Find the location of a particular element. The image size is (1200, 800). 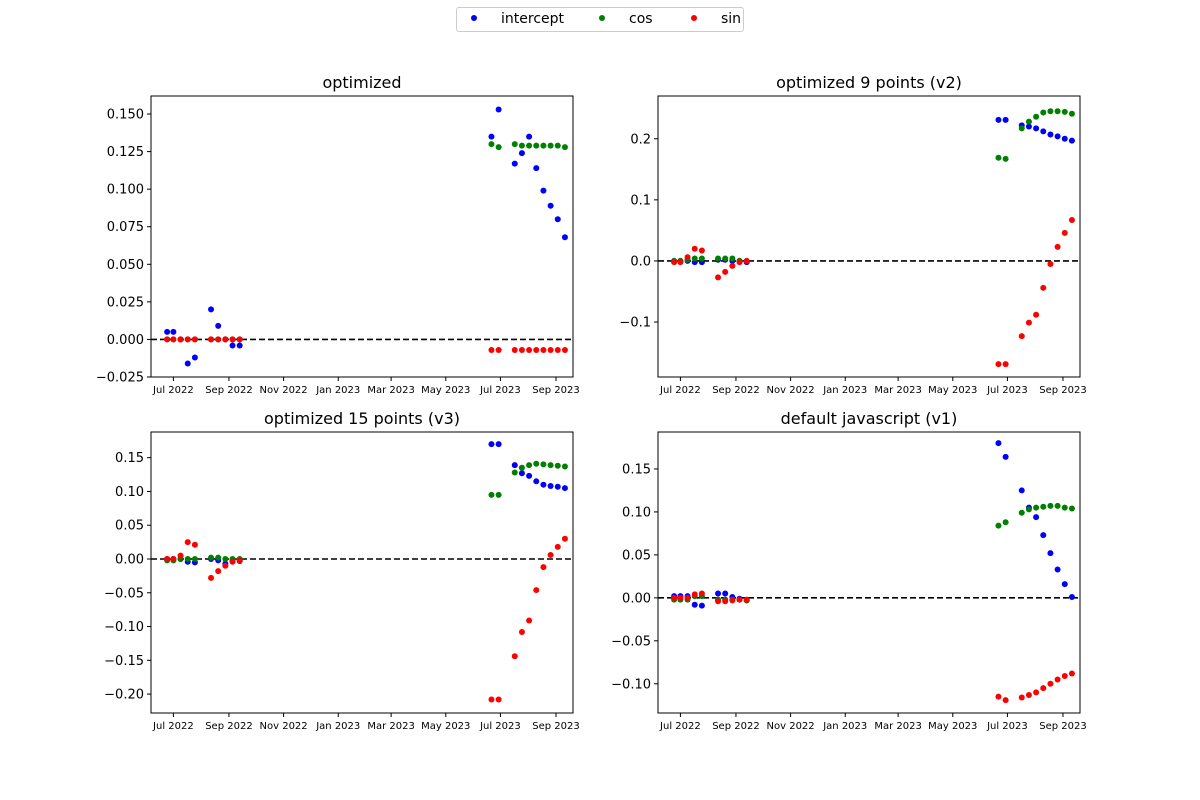

y-tick-label: 0.15 is located at coordinates (129, 458).